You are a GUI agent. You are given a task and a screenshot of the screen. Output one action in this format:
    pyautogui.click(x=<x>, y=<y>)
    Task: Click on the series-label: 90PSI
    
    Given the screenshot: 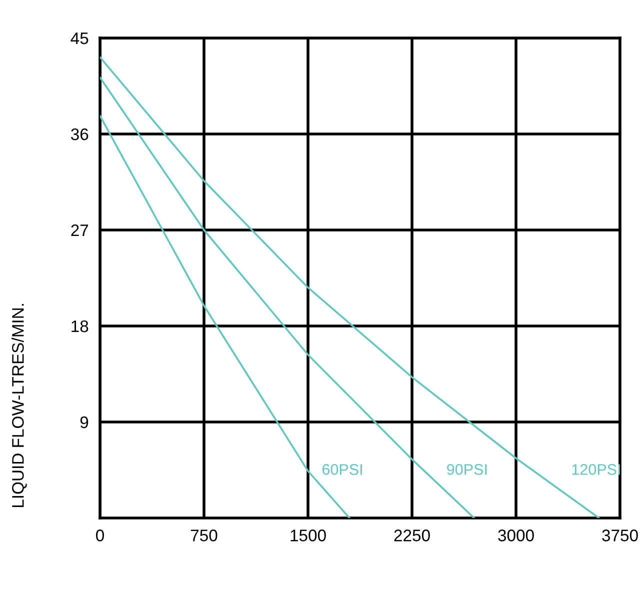 What is the action you would take?
    pyautogui.click(x=467, y=469)
    